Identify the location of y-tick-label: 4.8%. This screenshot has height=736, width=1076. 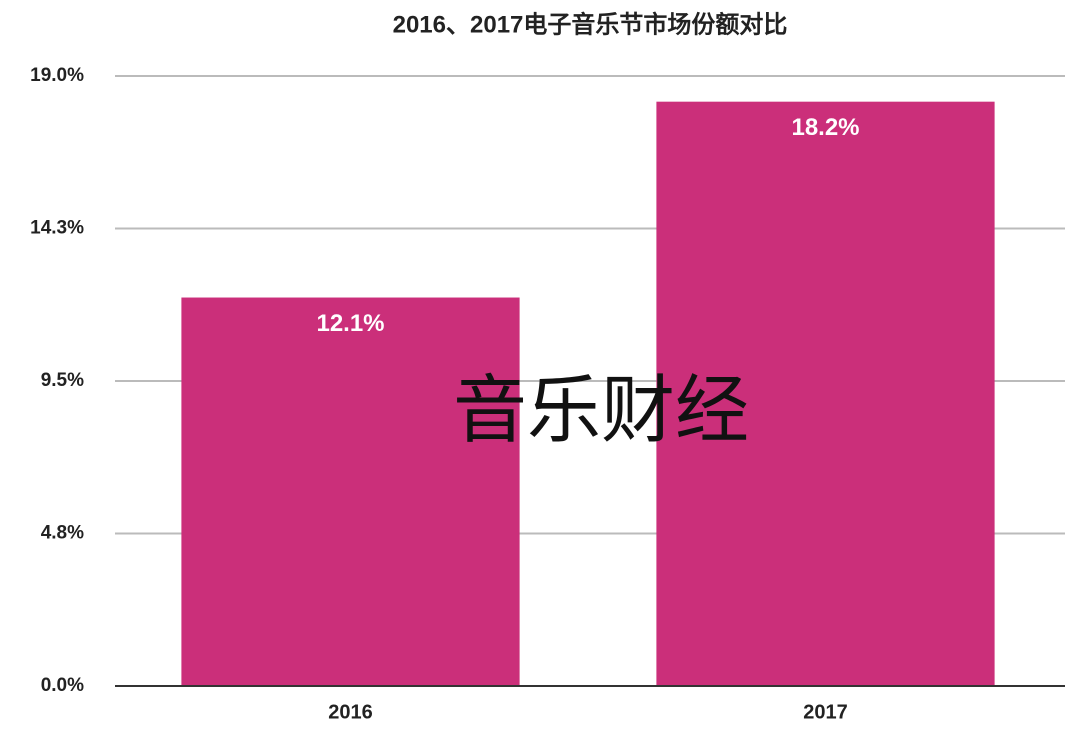
(62, 533).